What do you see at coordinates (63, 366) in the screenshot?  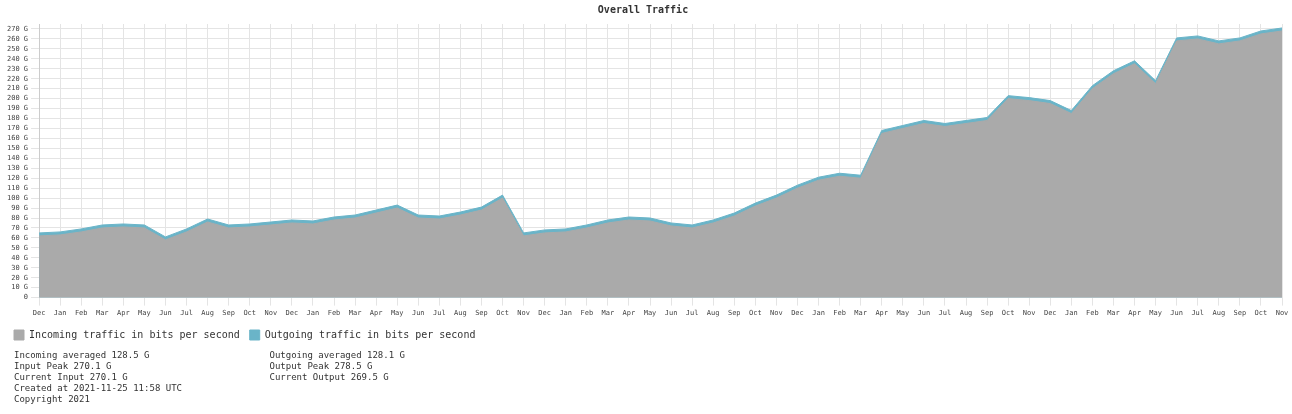 I see `text: Input Peak 270.1 G` at bounding box center [63, 366].